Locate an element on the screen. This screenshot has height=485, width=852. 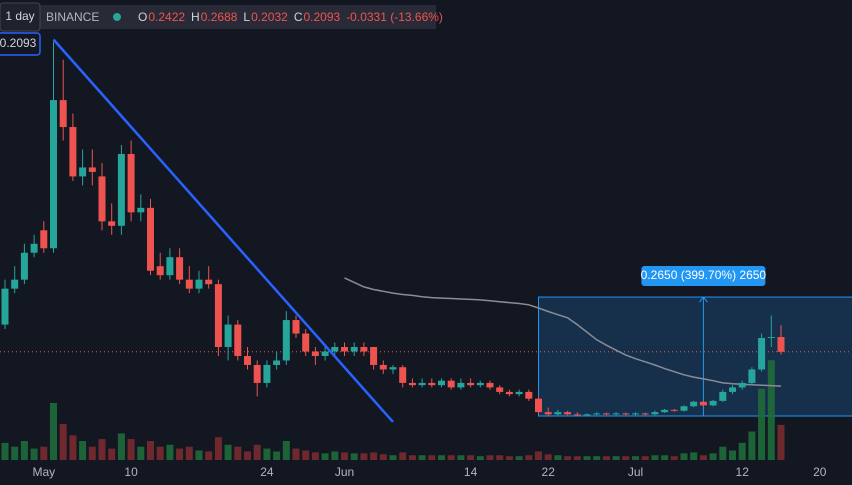
x-tick-label: May is located at coordinates (43, 472).